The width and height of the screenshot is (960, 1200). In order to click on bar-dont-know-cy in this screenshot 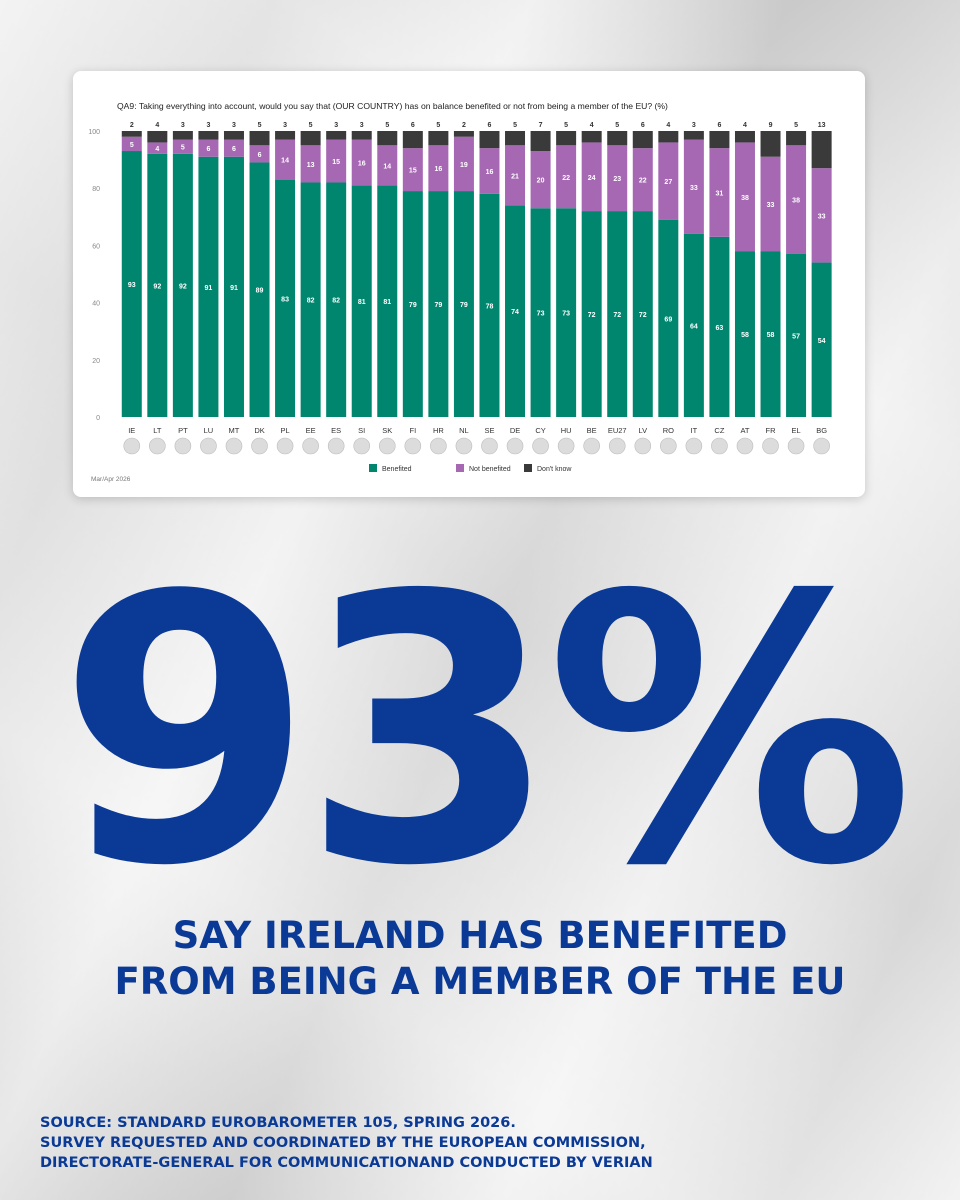, I will do `click(540, 141)`.